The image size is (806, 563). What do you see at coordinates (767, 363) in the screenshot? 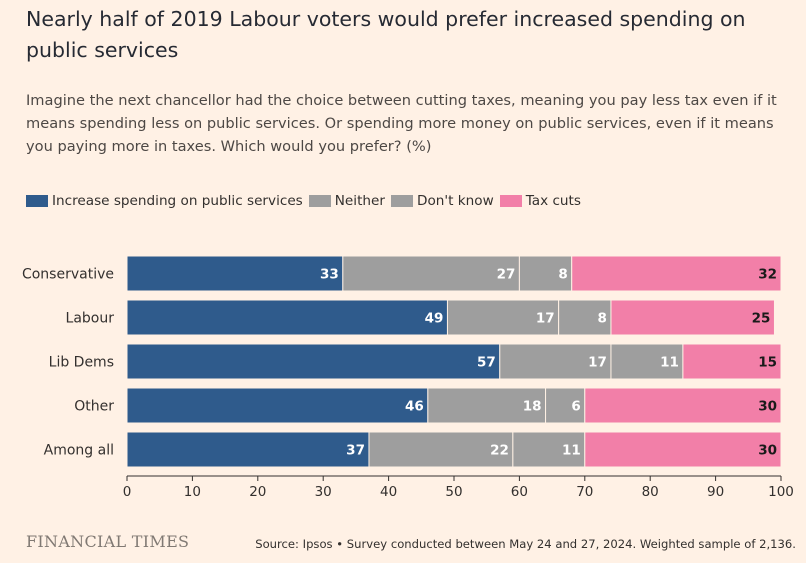
I see `data-label-lib-dems-series-3: 15` at bounding box center [767, 363].